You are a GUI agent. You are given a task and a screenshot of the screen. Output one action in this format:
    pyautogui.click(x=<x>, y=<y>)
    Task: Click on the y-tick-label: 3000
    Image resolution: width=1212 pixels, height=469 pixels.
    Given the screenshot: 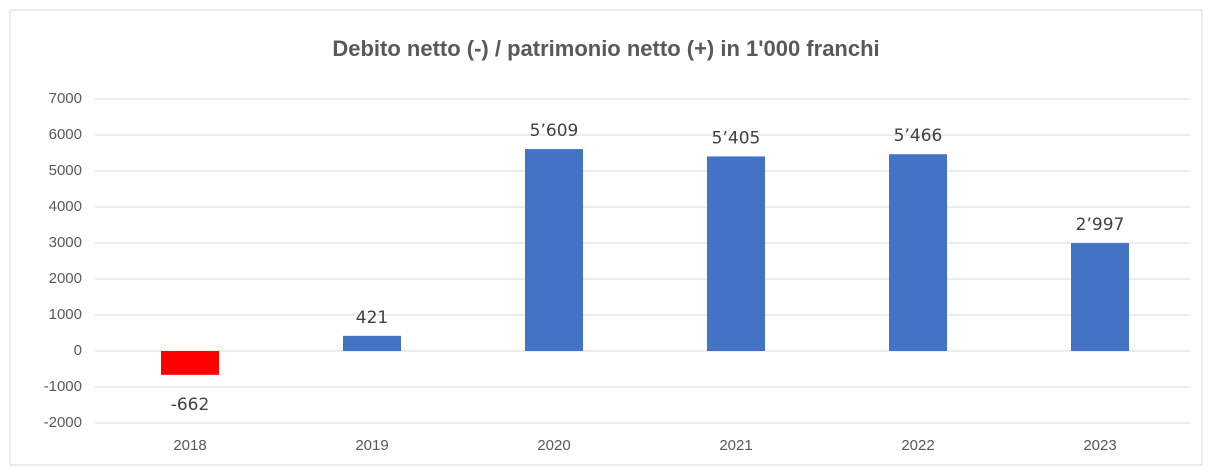 What is the action you would take?
    pyautogui.click(x=65, y=242)
    